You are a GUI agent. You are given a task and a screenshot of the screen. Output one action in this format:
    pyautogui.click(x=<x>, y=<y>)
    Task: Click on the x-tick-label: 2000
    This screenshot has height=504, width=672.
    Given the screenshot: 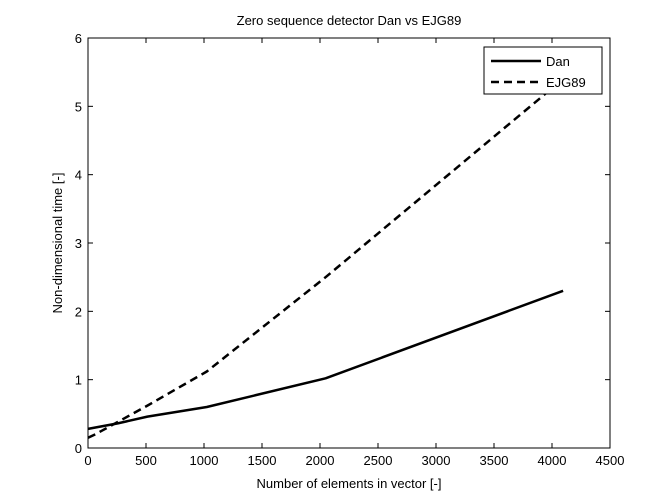 What is the action you would take?
    pyautogui.click(x=320, y=460)
    